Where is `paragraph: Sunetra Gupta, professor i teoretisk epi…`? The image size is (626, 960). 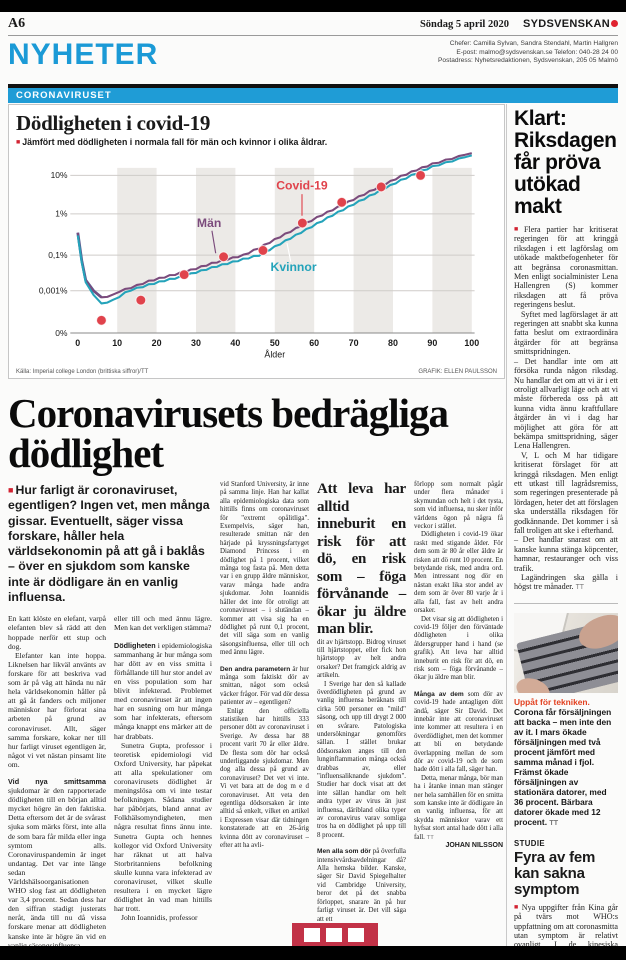
paragraph: Sunetra Gupta, professor i teoretisk epi… is located at coordinates (163, 827).